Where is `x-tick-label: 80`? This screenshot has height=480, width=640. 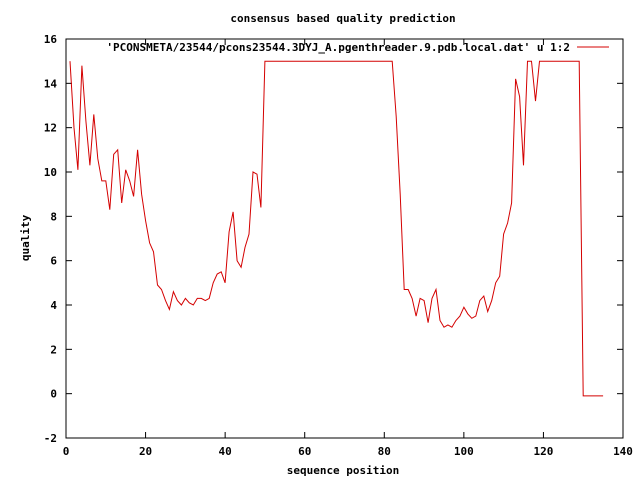
x-tick-label: 80 is located at coordinates (384, 451).